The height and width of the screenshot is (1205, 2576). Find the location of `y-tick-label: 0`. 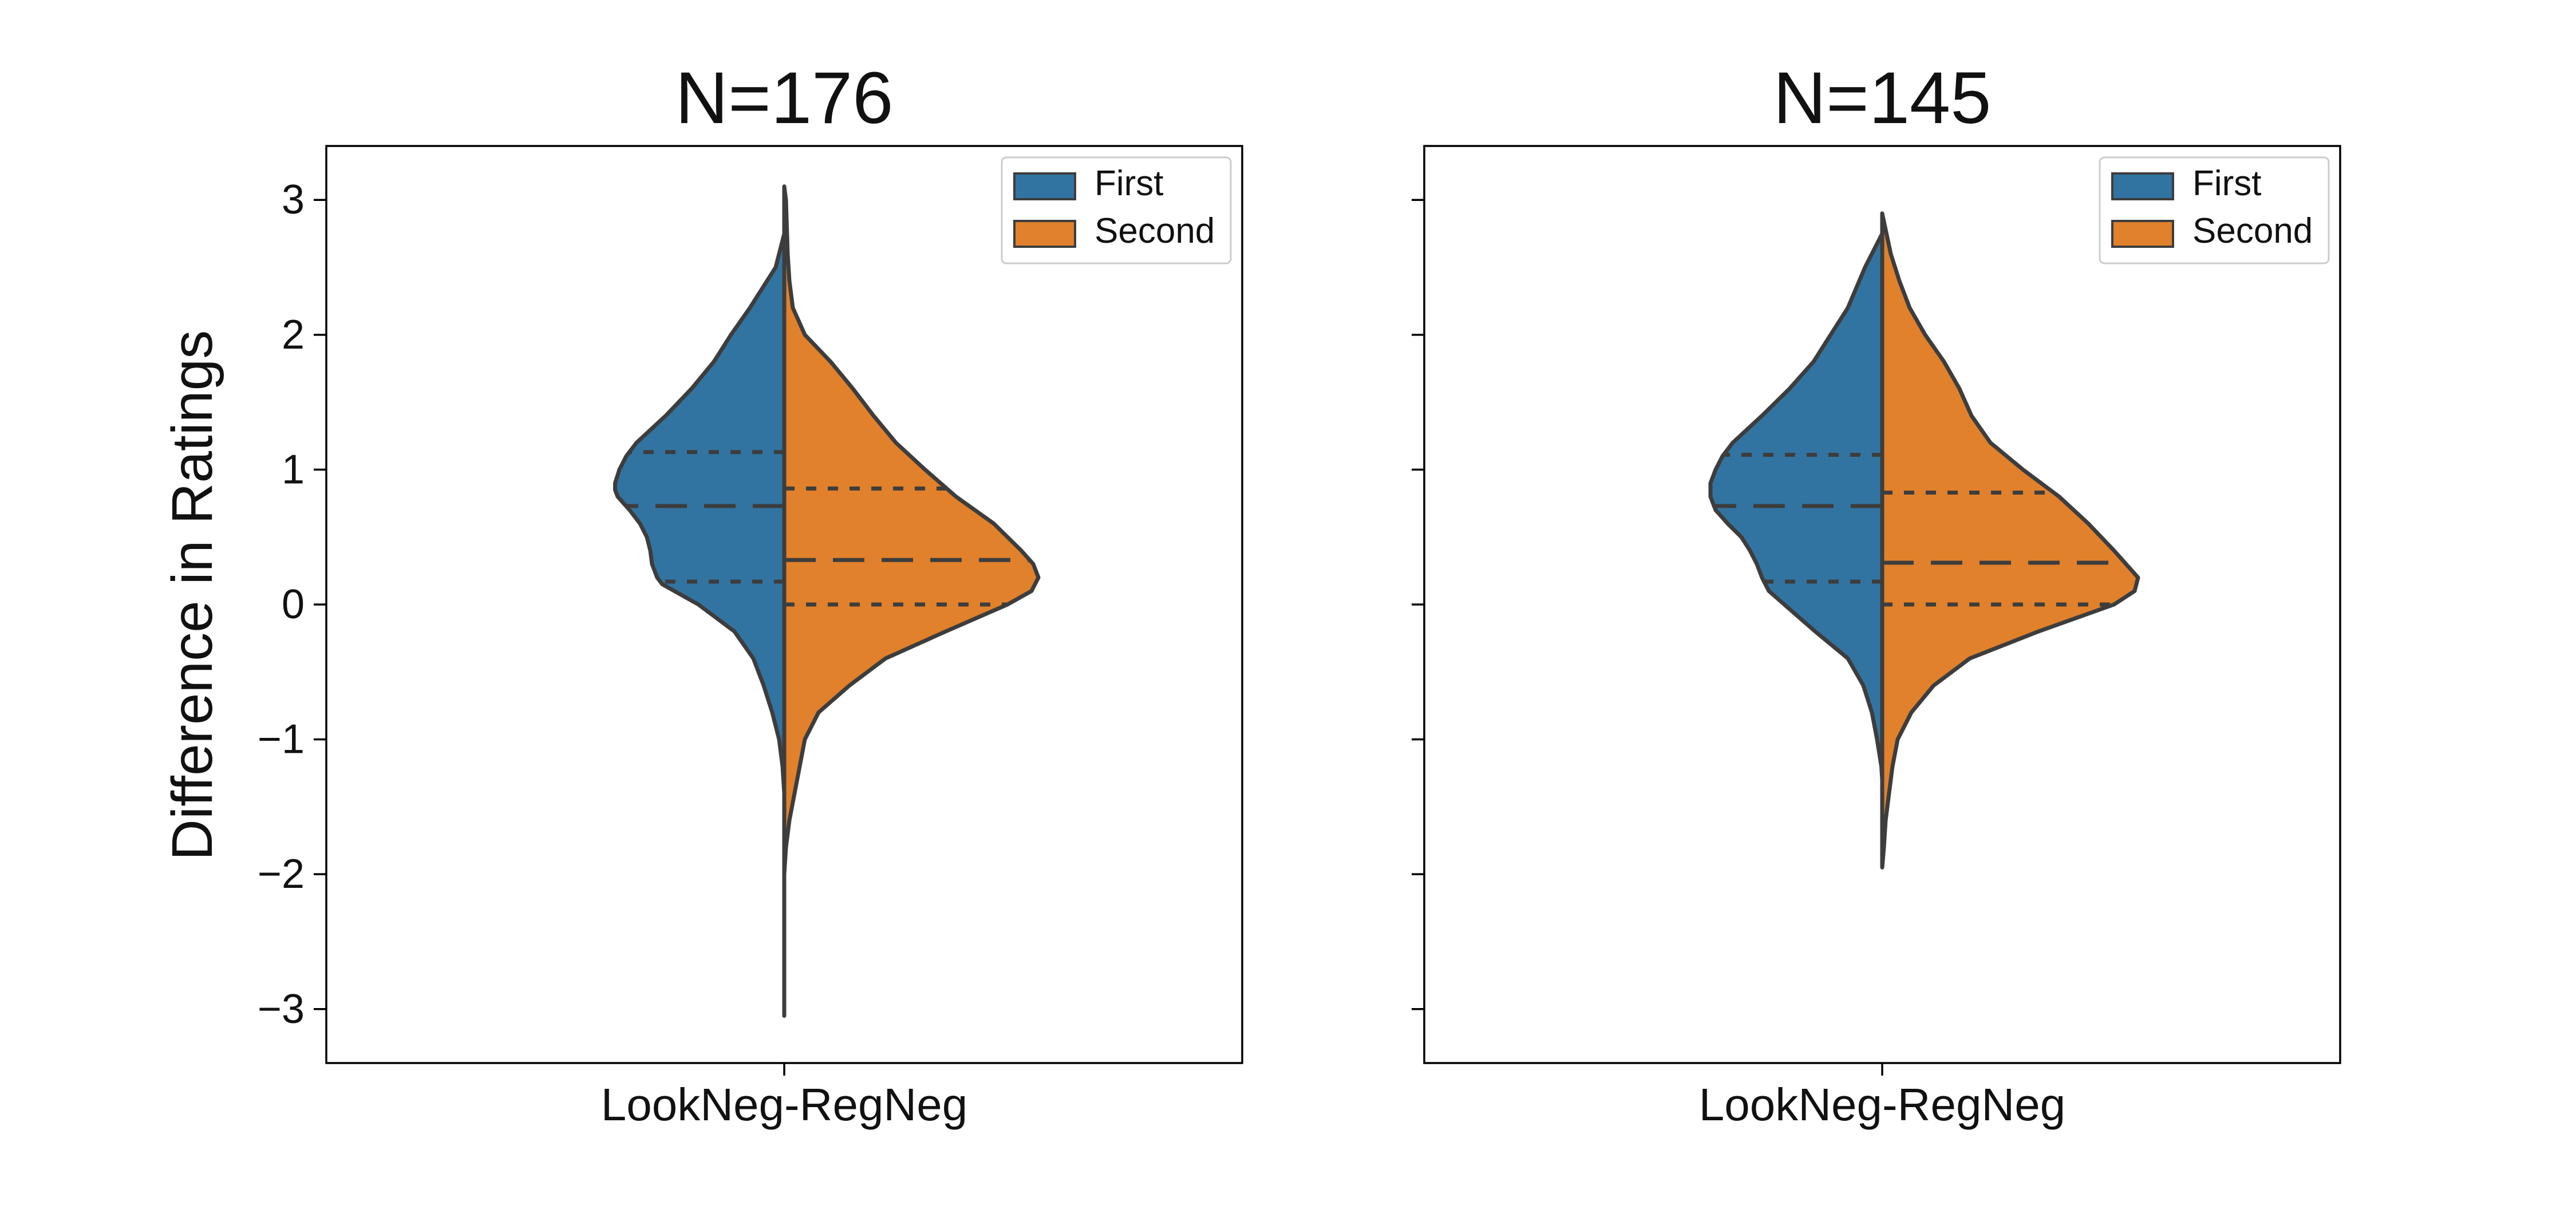

y-tick-label: 0 is located at coordinates (293, 604).